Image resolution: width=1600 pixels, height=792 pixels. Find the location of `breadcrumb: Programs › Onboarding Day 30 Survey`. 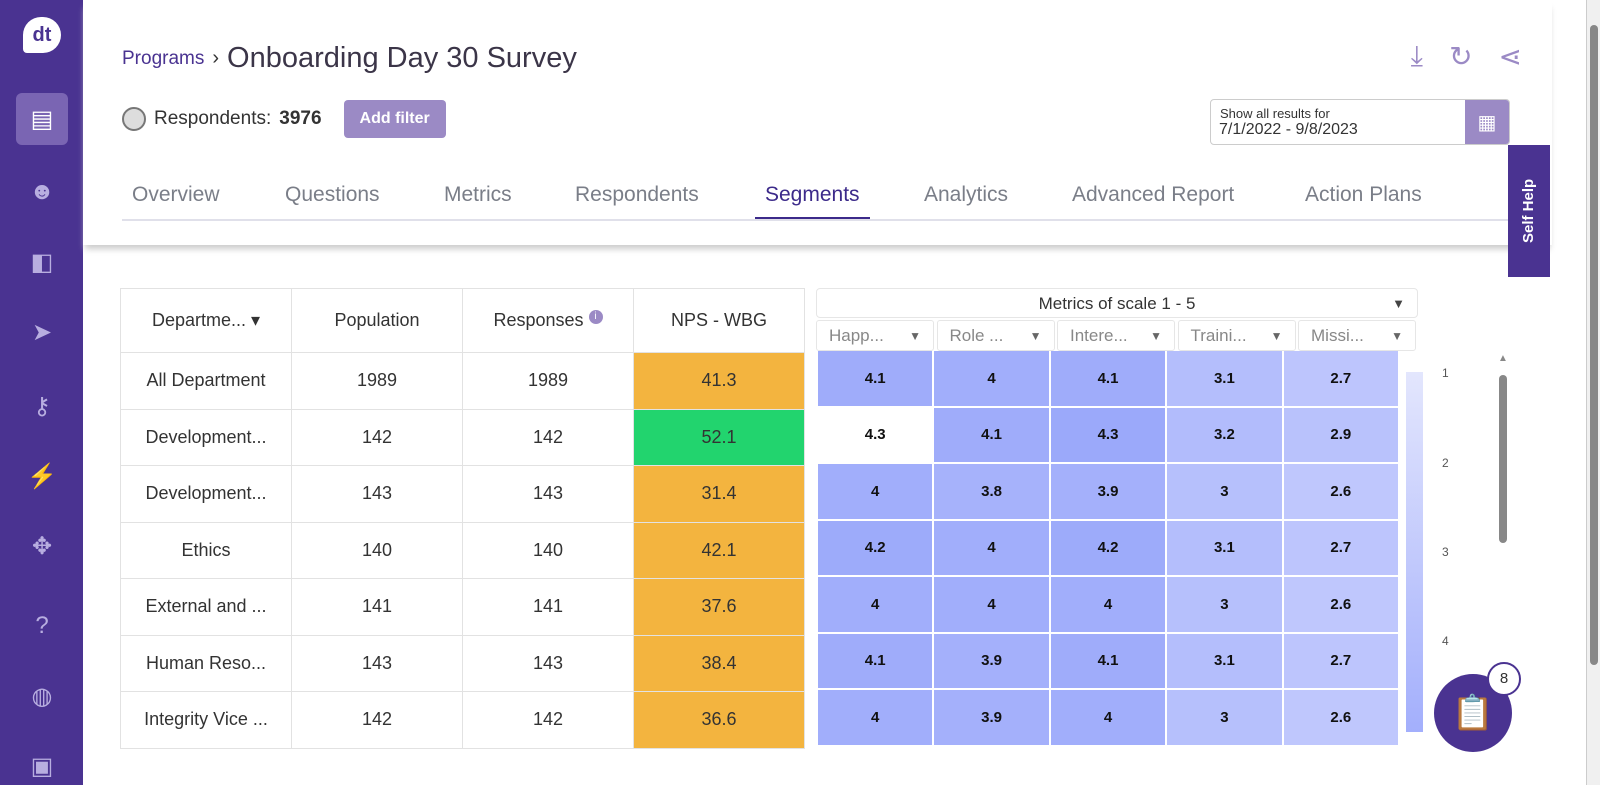

breadcrumb: Programs › Onboarding Day 30 Survey is located at coordinates (349, 58).